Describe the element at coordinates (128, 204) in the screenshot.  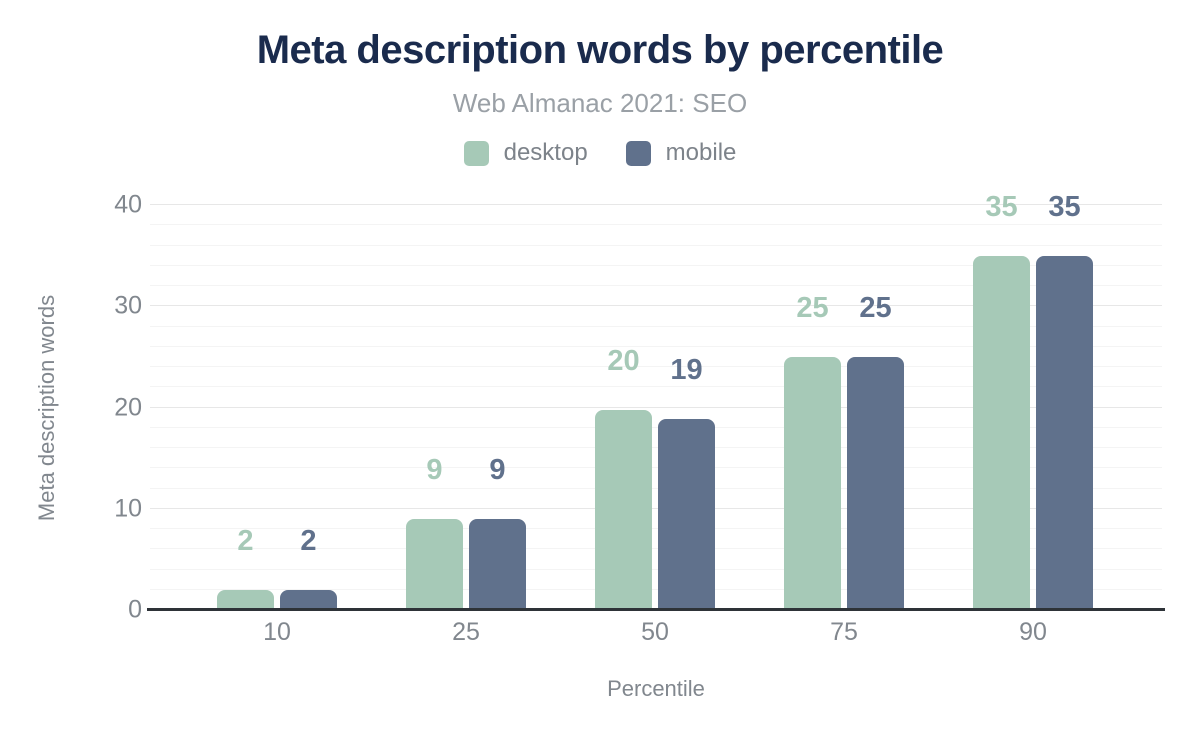
I see `y-tick-label: 40` at that location.